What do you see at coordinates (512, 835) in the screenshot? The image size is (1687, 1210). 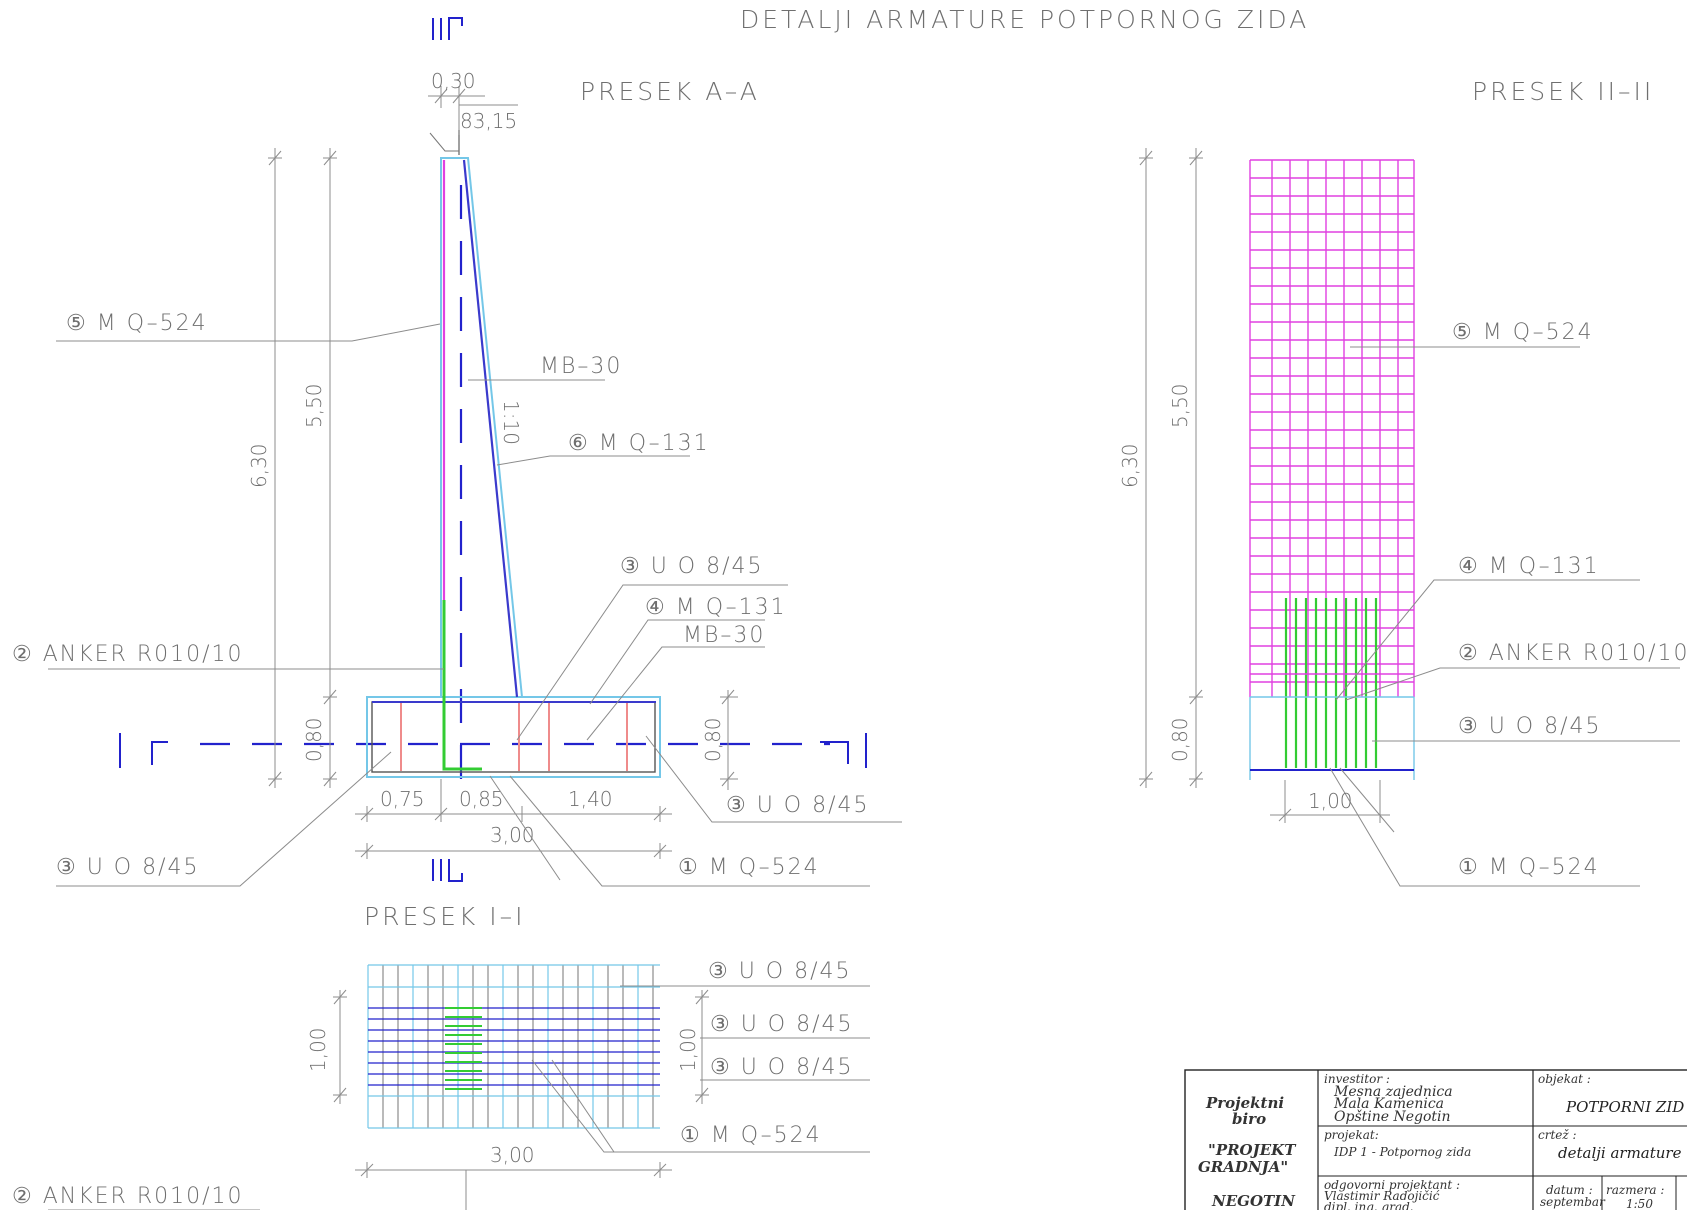 I see `dim-base-width: 3,00` at bounding box center [512, 835].